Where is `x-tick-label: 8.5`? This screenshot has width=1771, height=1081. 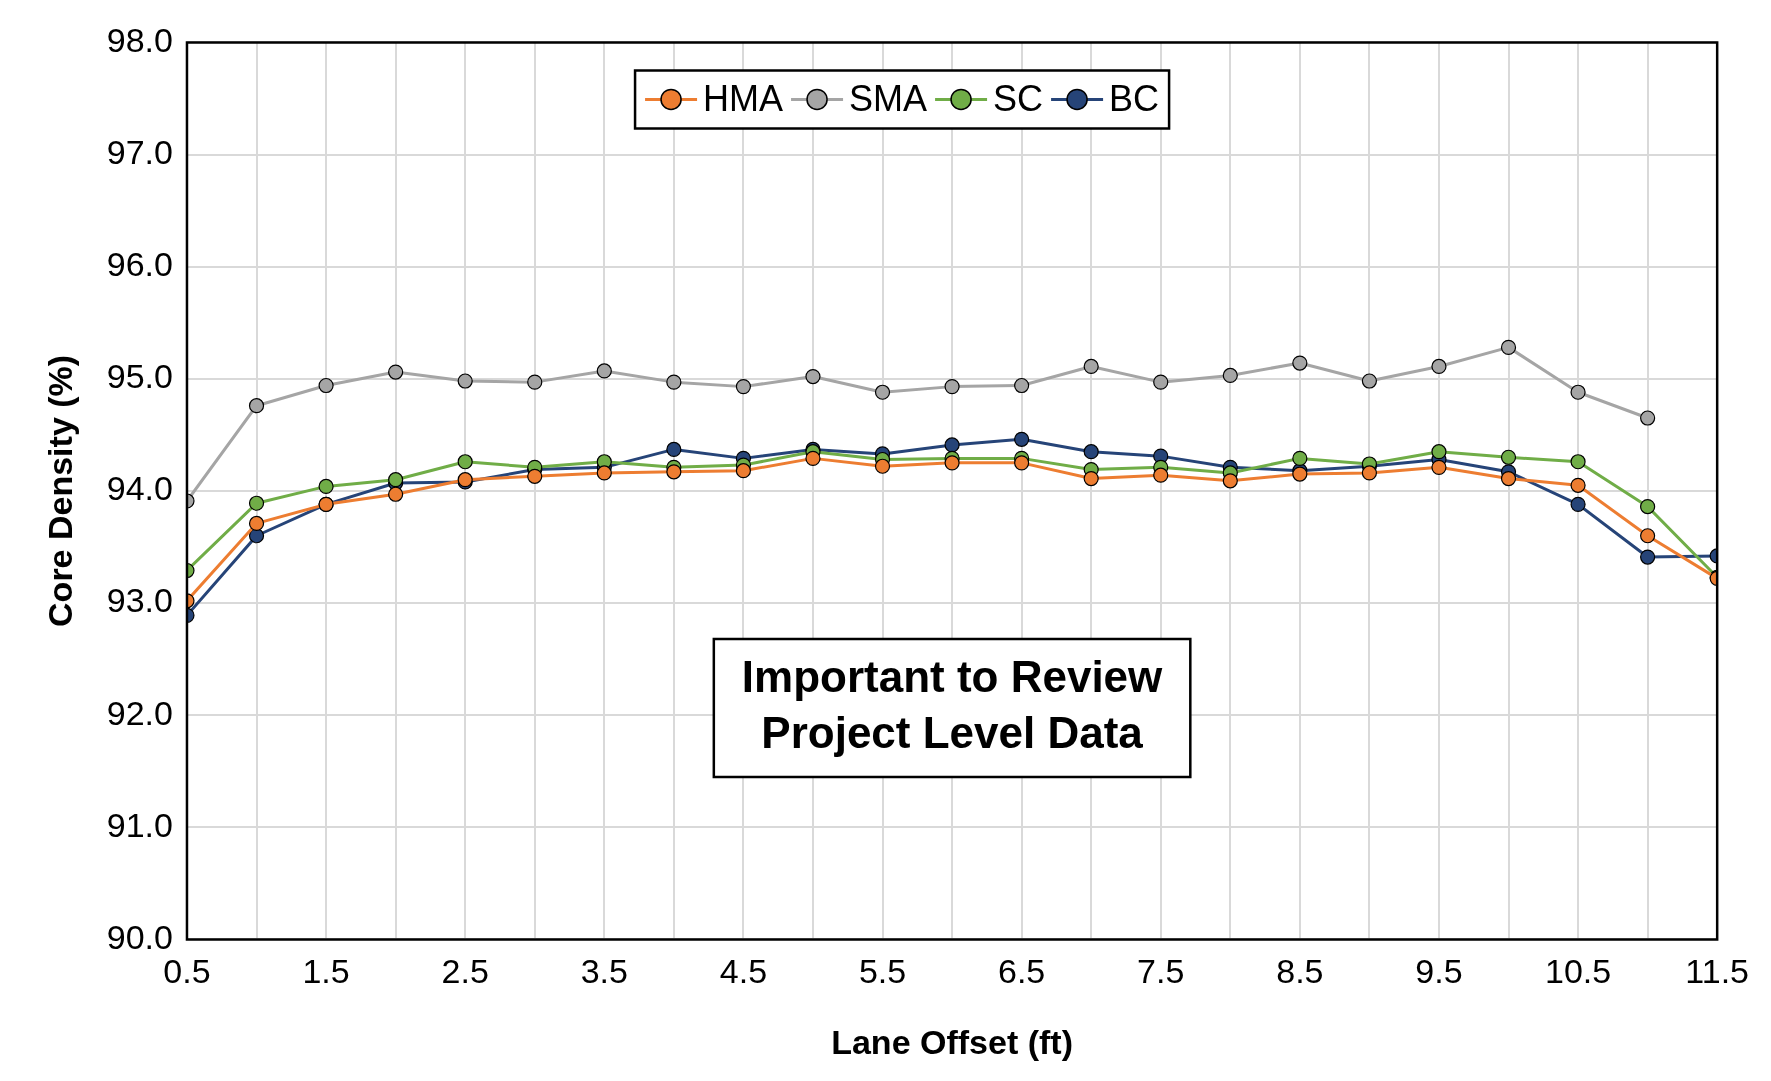
x-tick-label: 8.5 is located at coordinates (1300, 971).